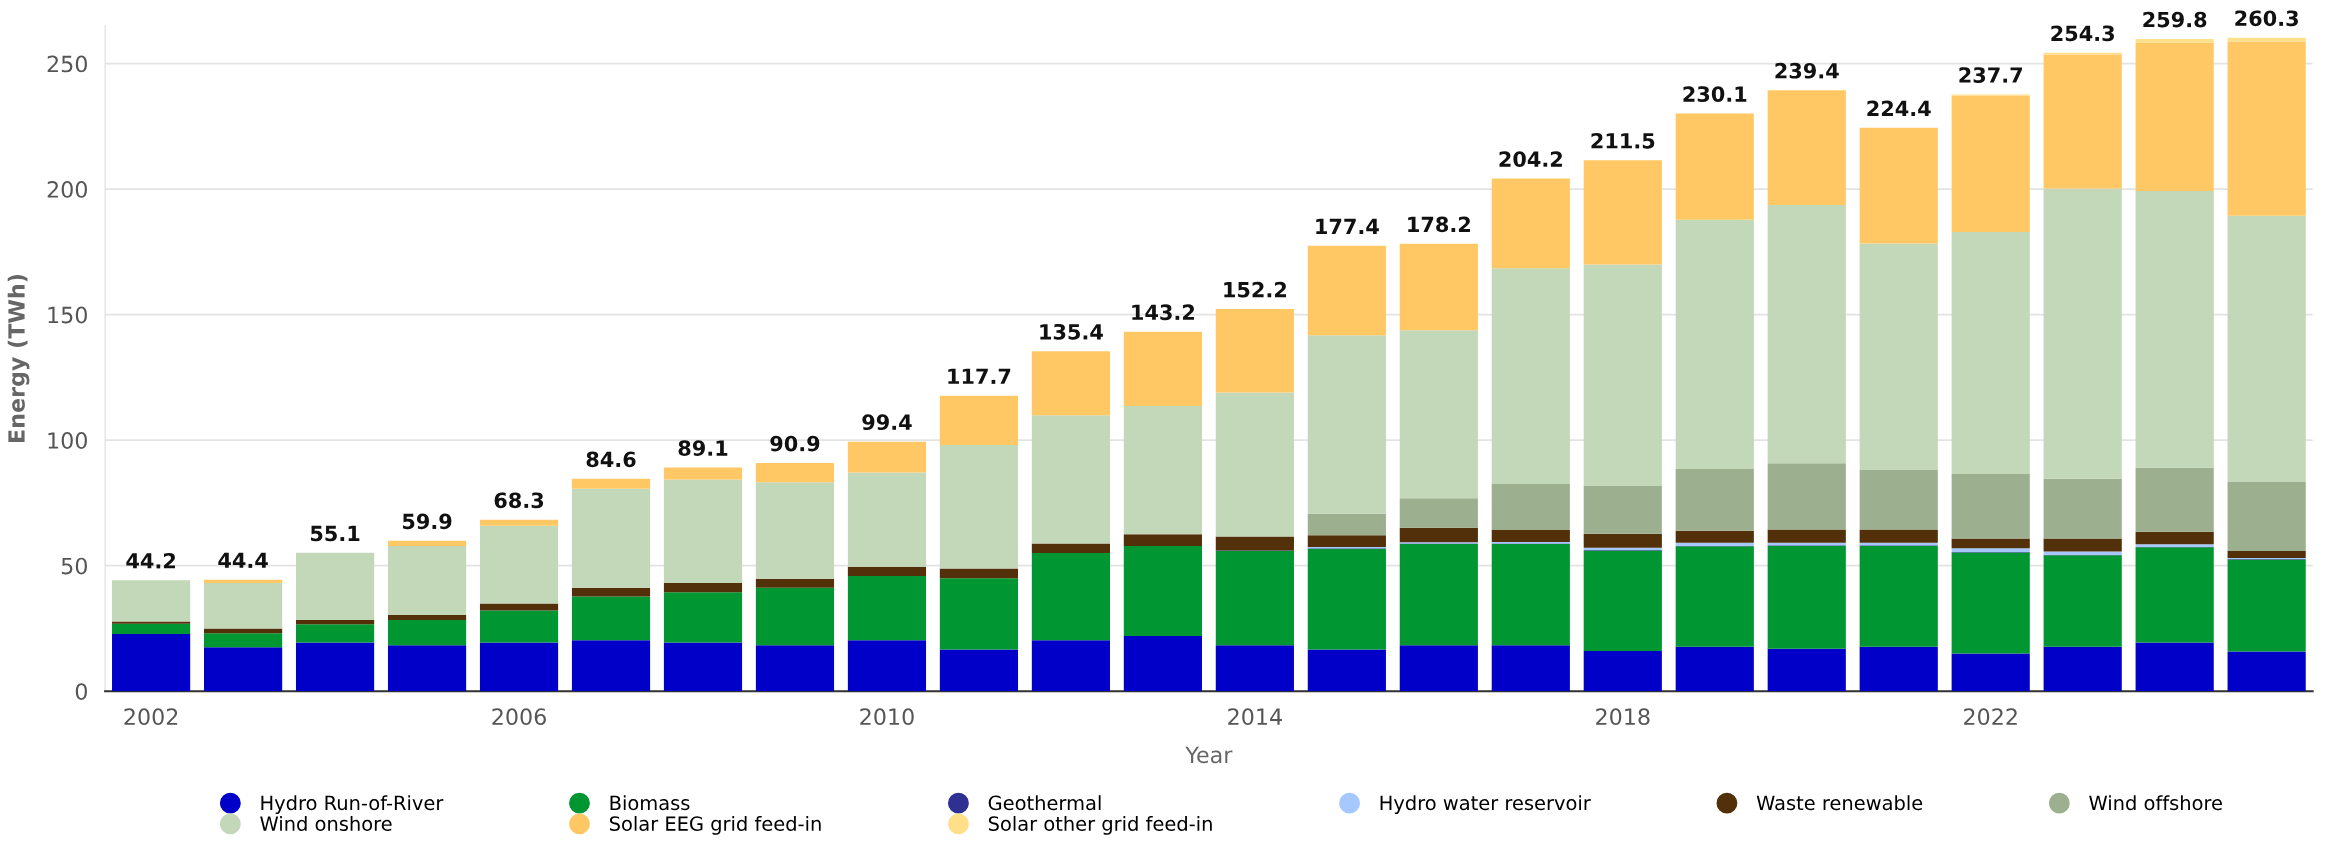  I want to click on x-tick-label: 2018, so click(1623, 717).